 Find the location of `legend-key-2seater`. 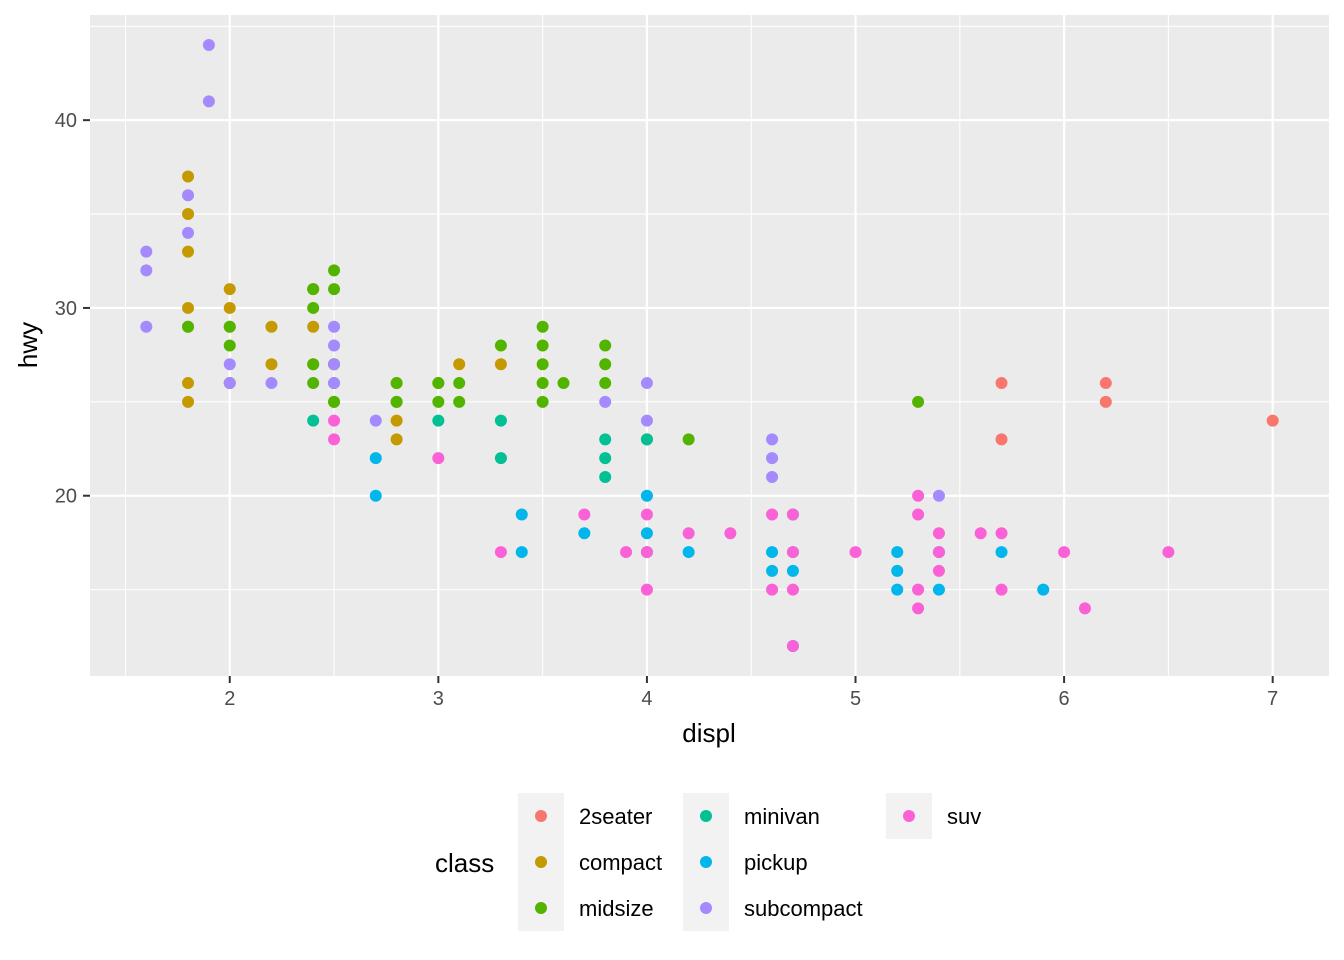

legend-key-2seater is located at coordinates (541, 816).